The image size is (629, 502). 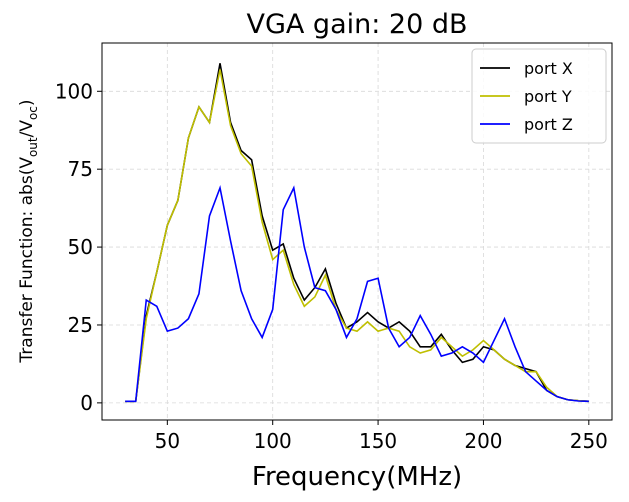 I want to click on y-axis-label-part: oc, so click(x=33, y=113).